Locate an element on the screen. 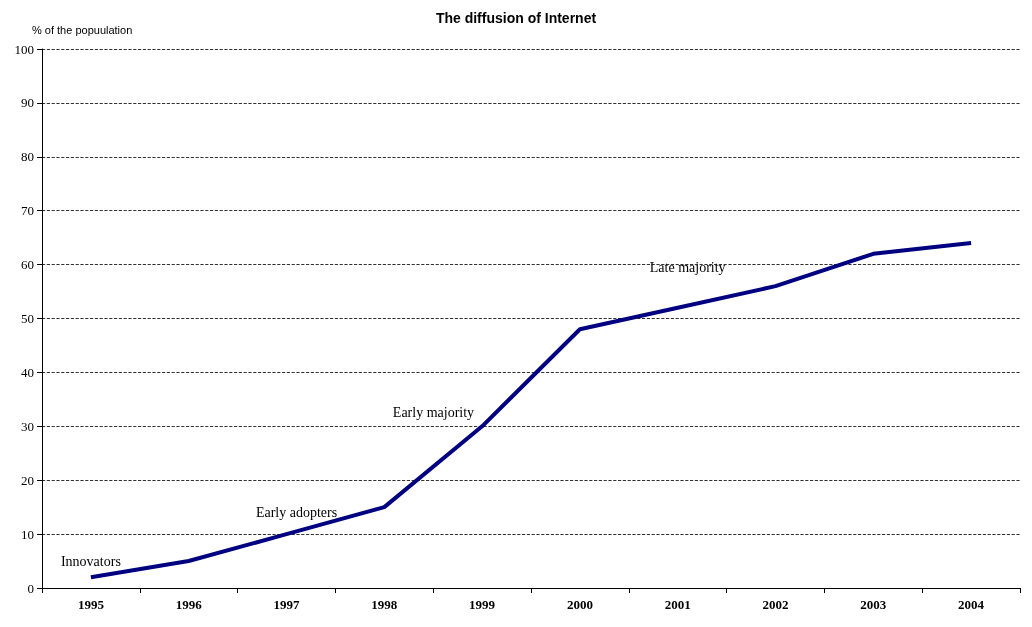 This screenshot has height=627, width=1032. annotation: Early adopters is located at coordinates (296, 512).